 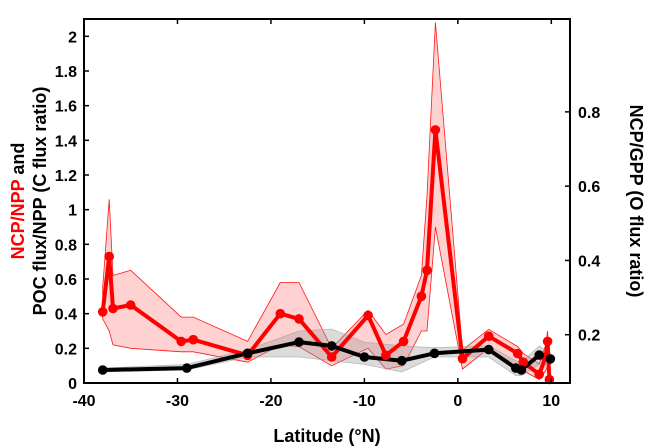 What do you see at coordinates (326, 436) in the screenshot?
I see `x-axis-label: Latitude (°N)` at bounding box center [326, 436].